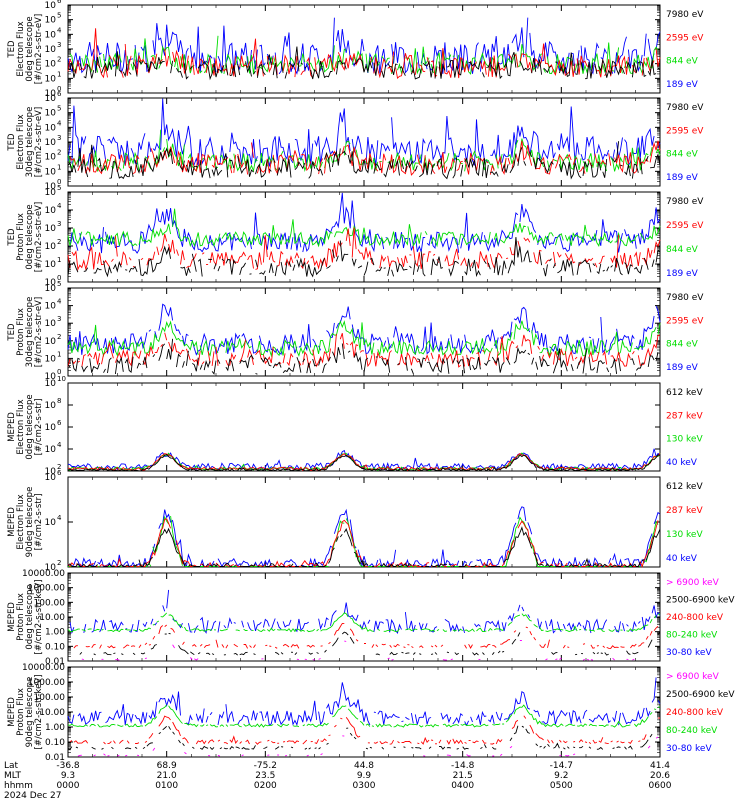 Image resolution: width=750 pixels, height=800 pixels. I want to click on axis-row-label: Lat, so click(11, 766).